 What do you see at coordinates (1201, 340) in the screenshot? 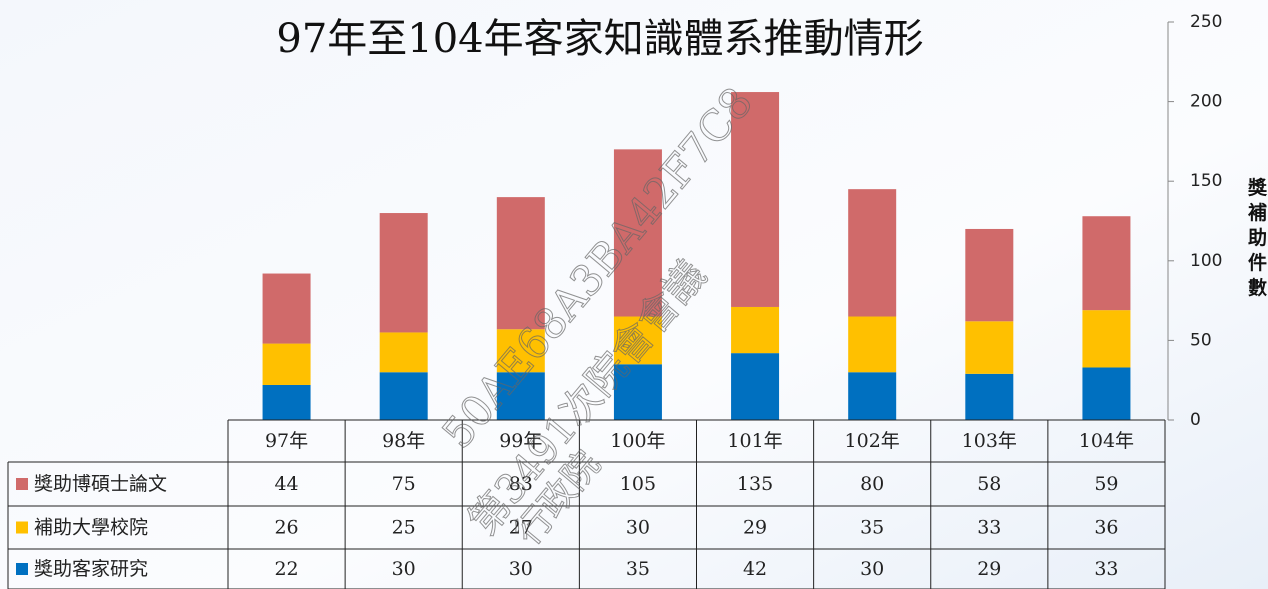
I see `y-tick-label: 50` at bounding box center [1201, 340].